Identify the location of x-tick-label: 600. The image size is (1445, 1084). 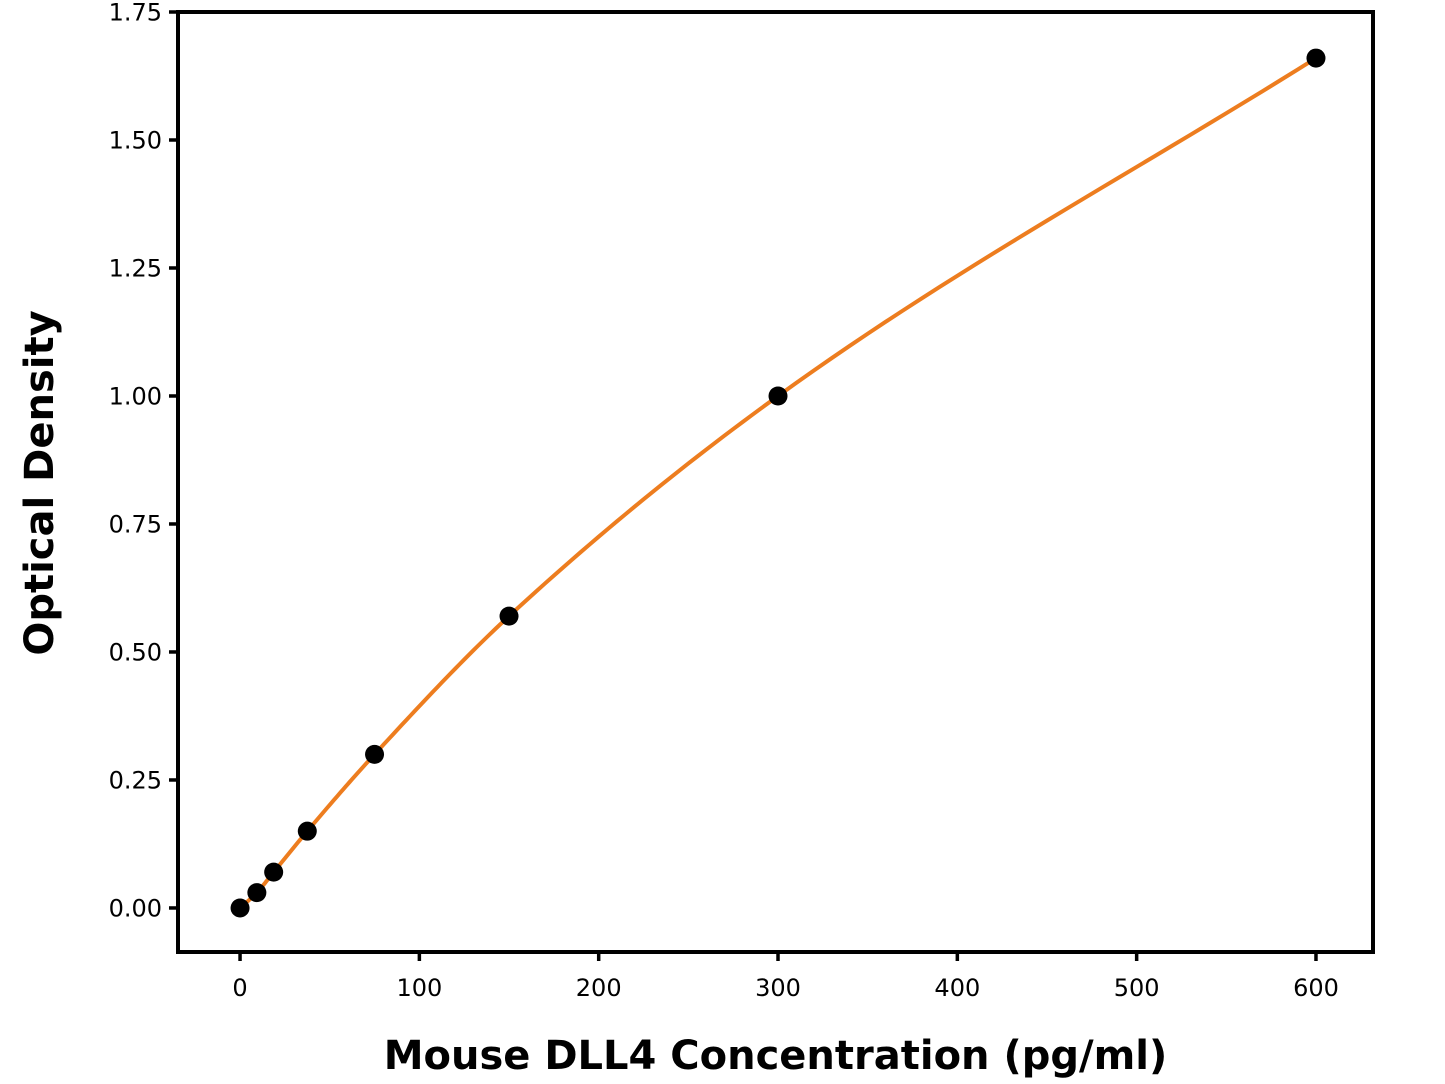
(1316, 988).